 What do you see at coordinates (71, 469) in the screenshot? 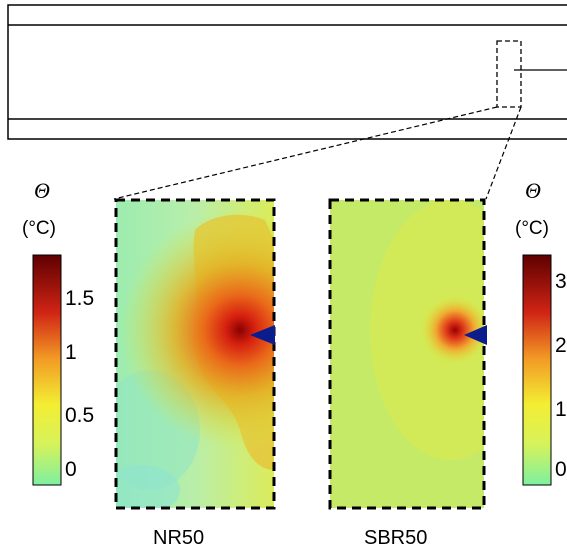
I see `colorbar-left-tick: 0` at bounding box center [71, 469].